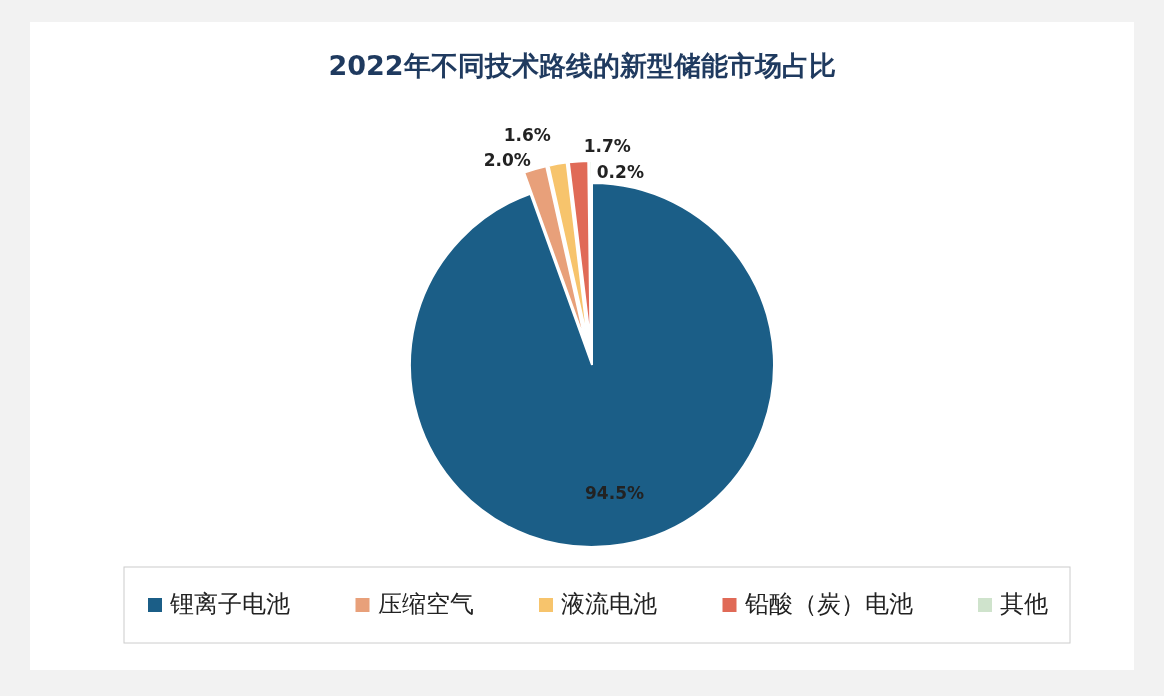  I want to click on data-label: 2.0%, so click(507, 160).